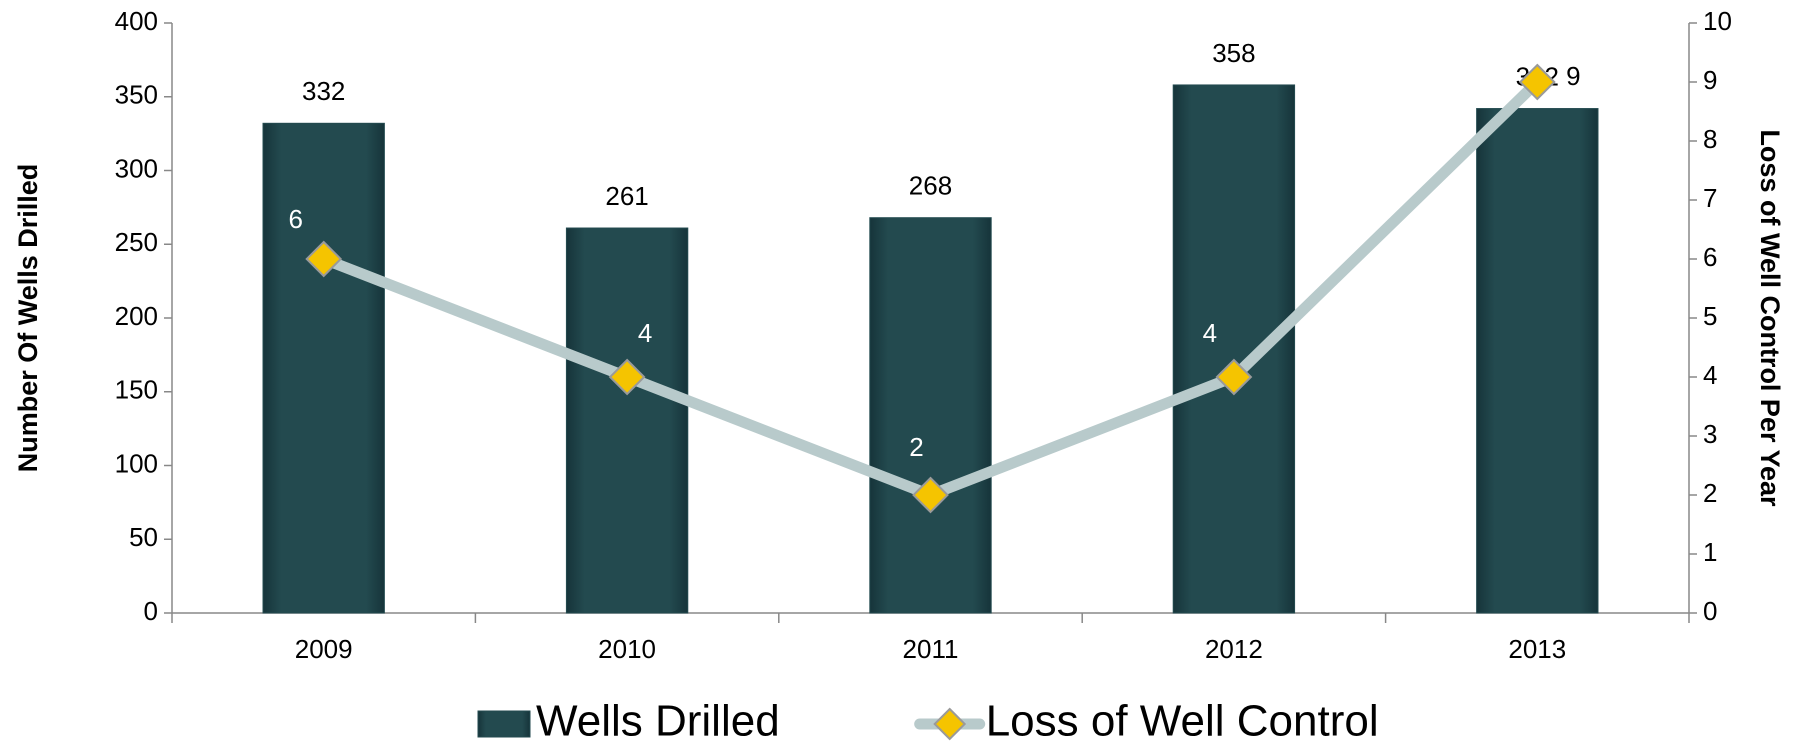 The width and height of the screenshot is (1795, 745). I want to click on line-value-label: 6, so click(295, 219).